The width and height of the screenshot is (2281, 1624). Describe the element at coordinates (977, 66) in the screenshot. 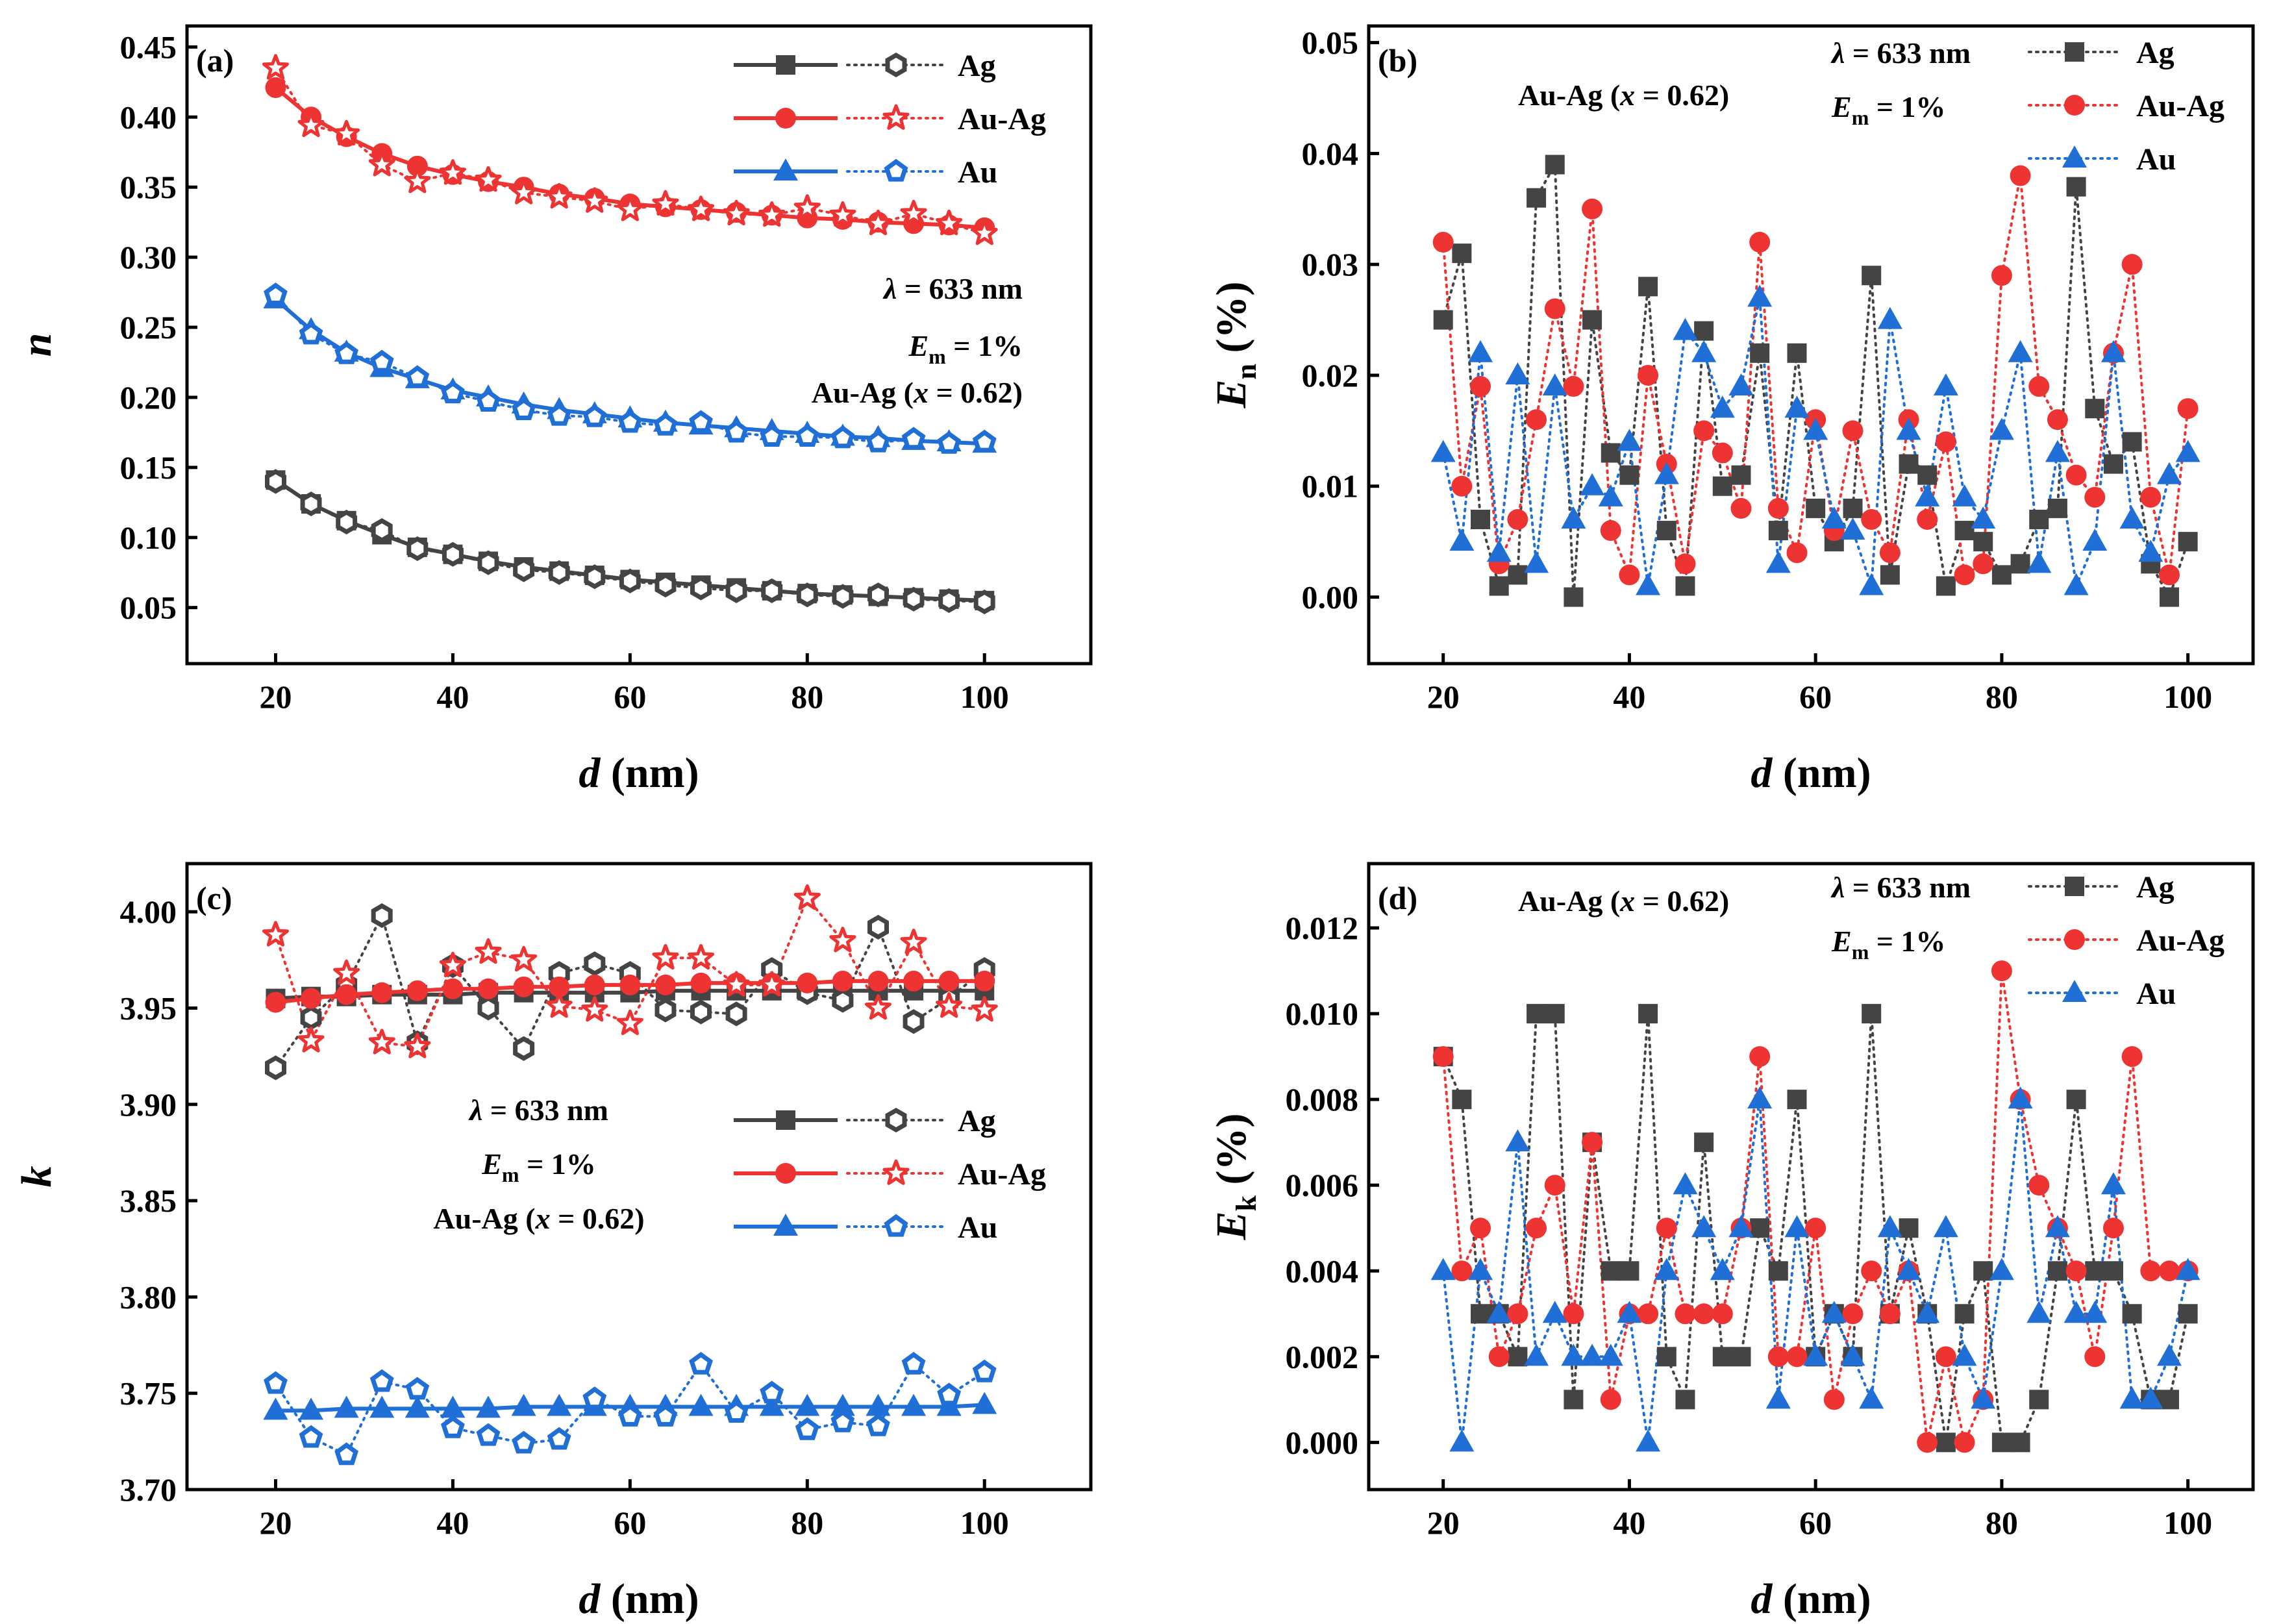

I see `legend-label: Ag` at that location.